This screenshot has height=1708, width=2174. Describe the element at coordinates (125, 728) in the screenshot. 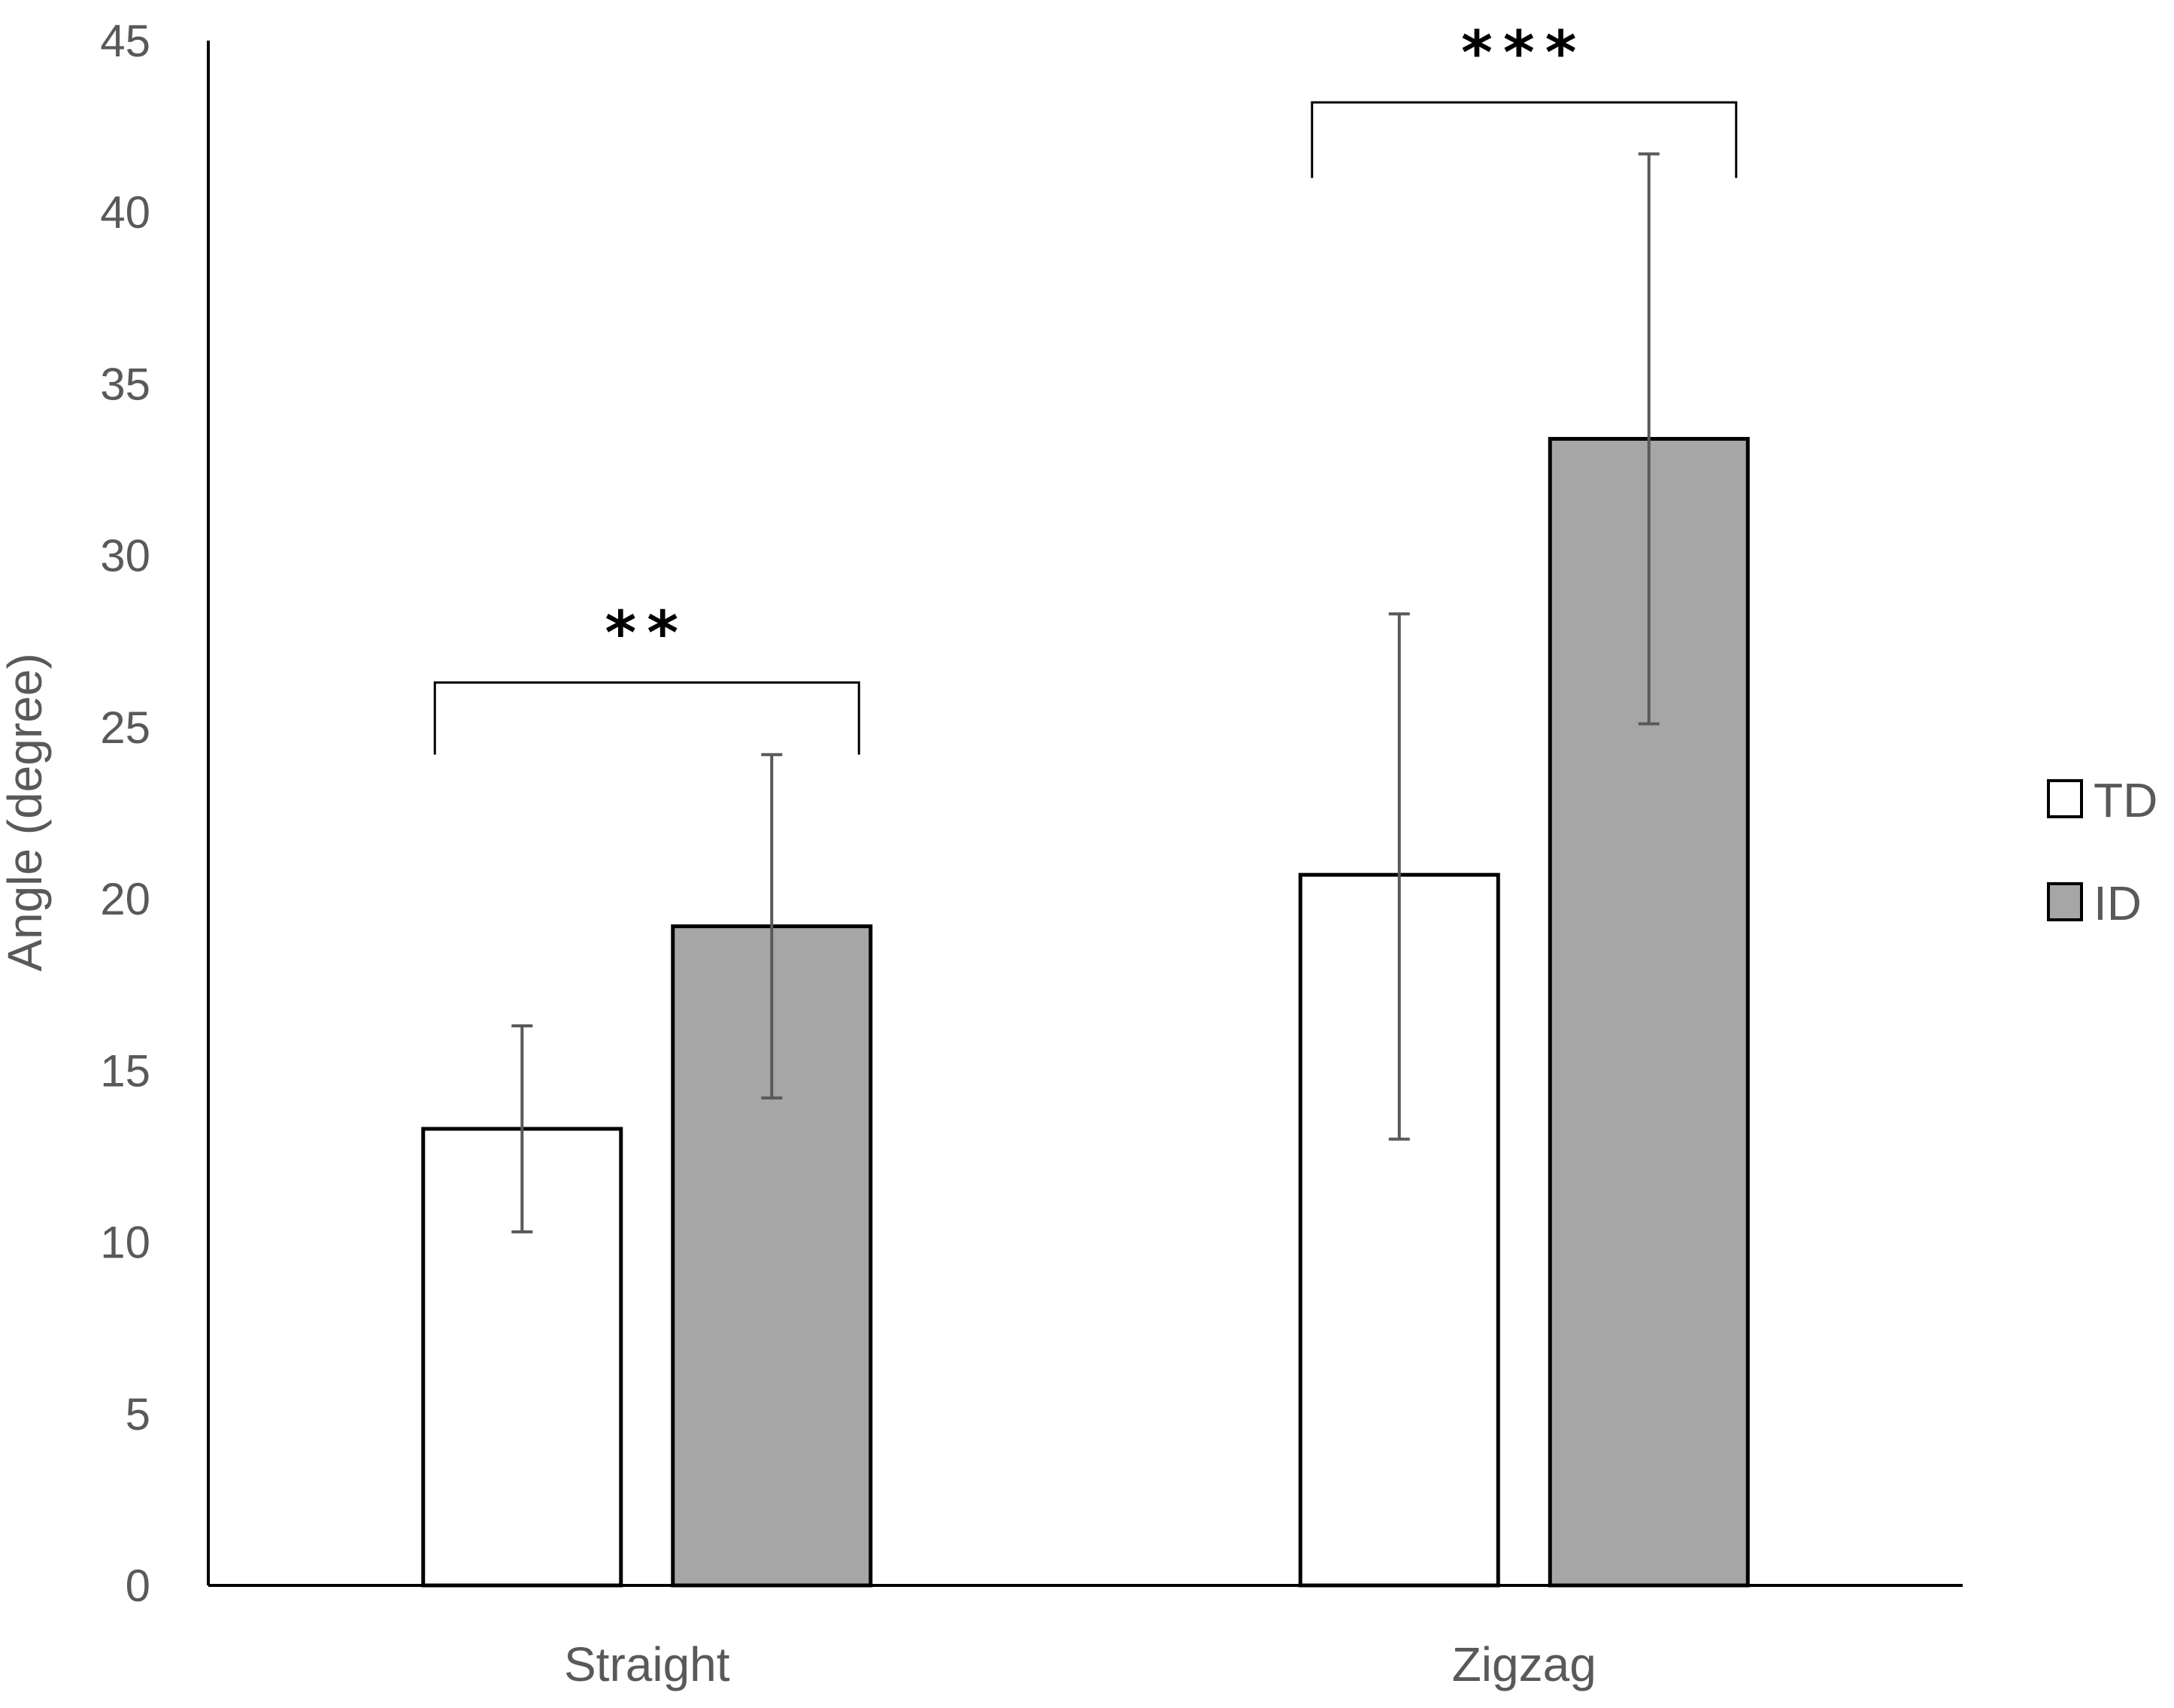

I see `y-tick-label: 25` at that location.